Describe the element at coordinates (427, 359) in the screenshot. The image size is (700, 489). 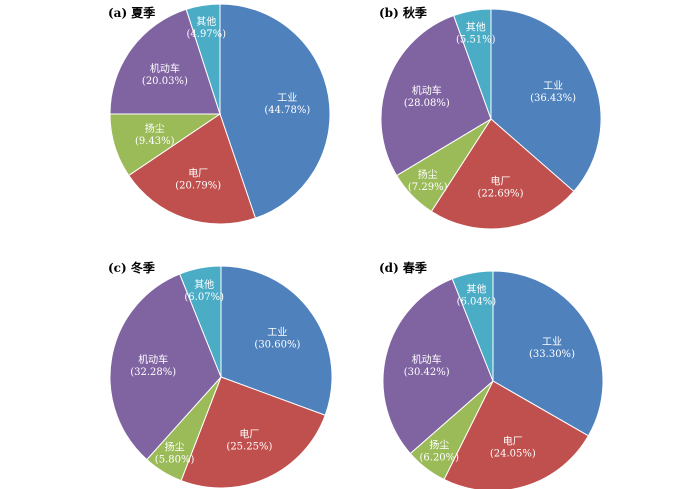
I see `slice-label-d-vehicle: 机动车` at that location.